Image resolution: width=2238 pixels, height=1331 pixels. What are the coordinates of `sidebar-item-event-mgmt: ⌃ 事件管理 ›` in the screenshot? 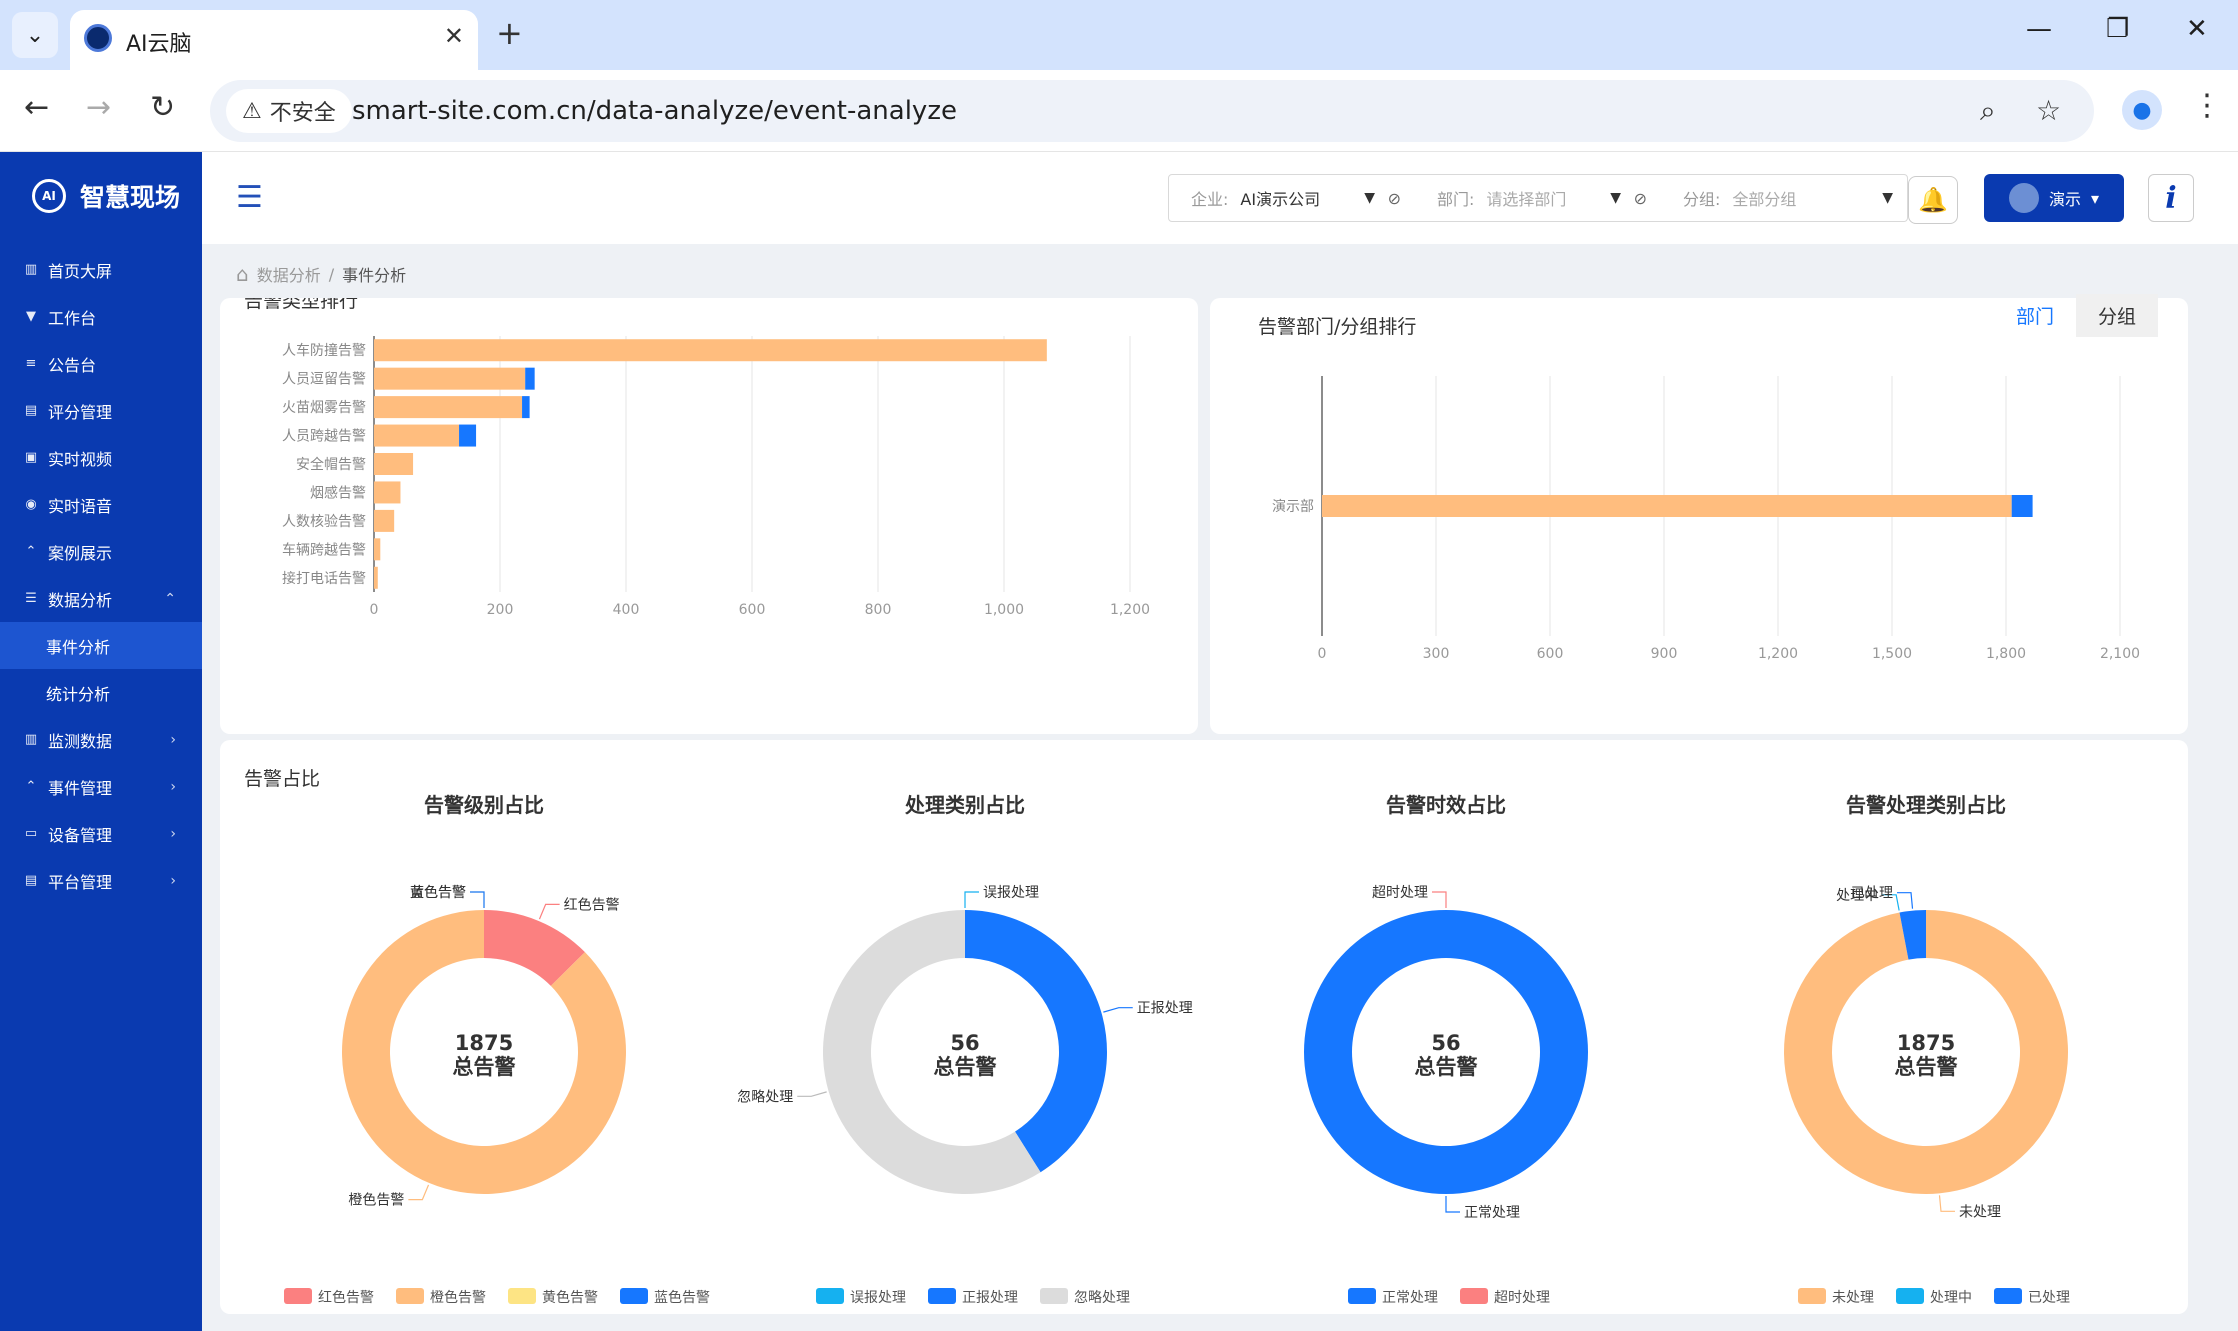 It's located at (101, 786).